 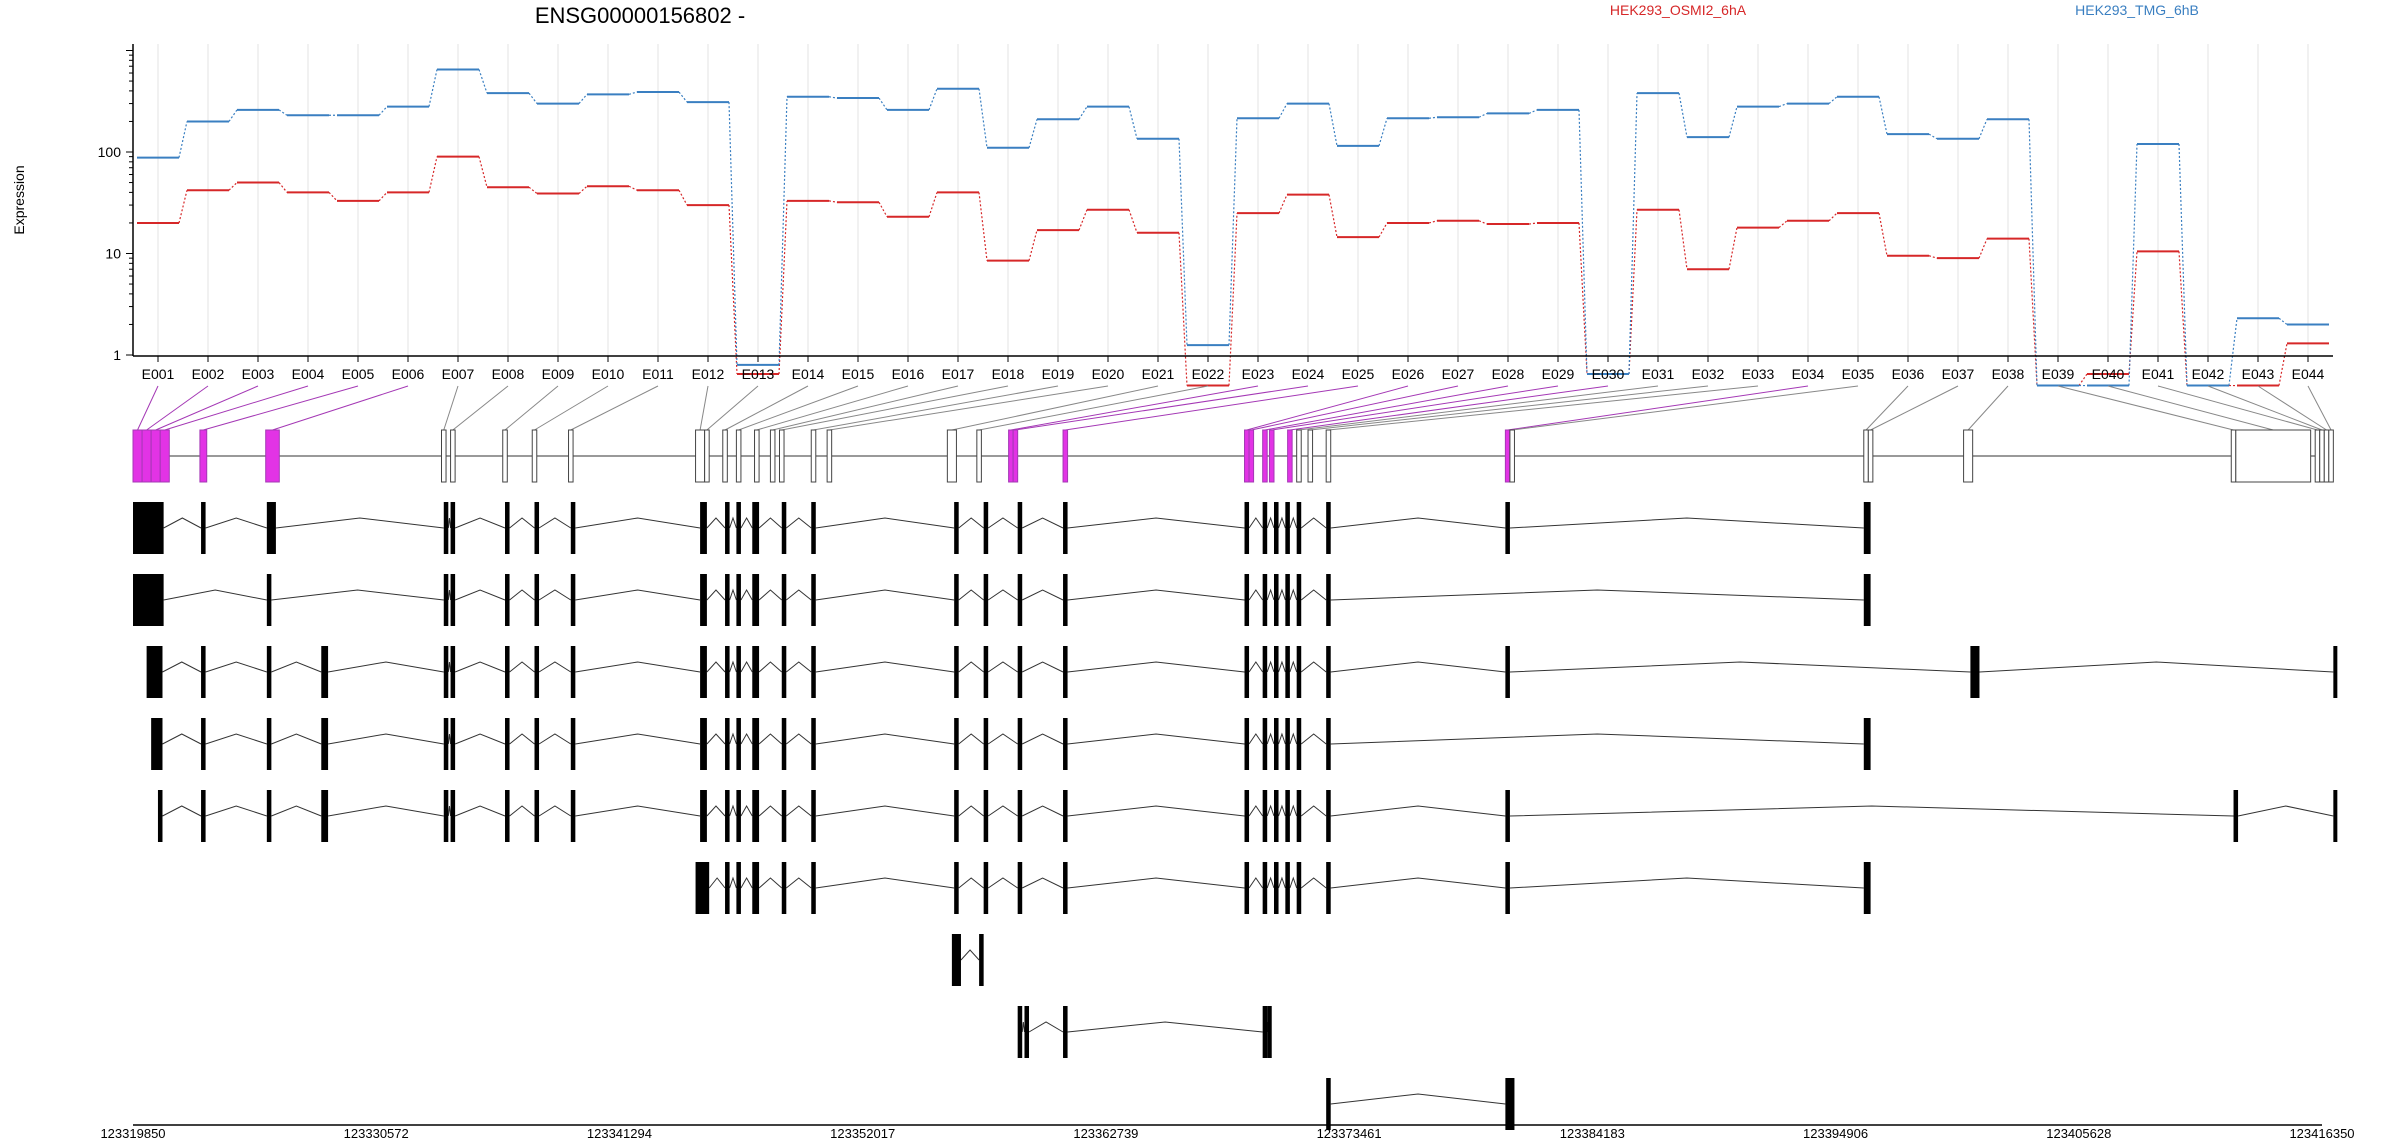 What do you see at coordinates (2158, 374) in the screenshot?
I see `x-tick-label: E041` at bounding box center [2158, 374].